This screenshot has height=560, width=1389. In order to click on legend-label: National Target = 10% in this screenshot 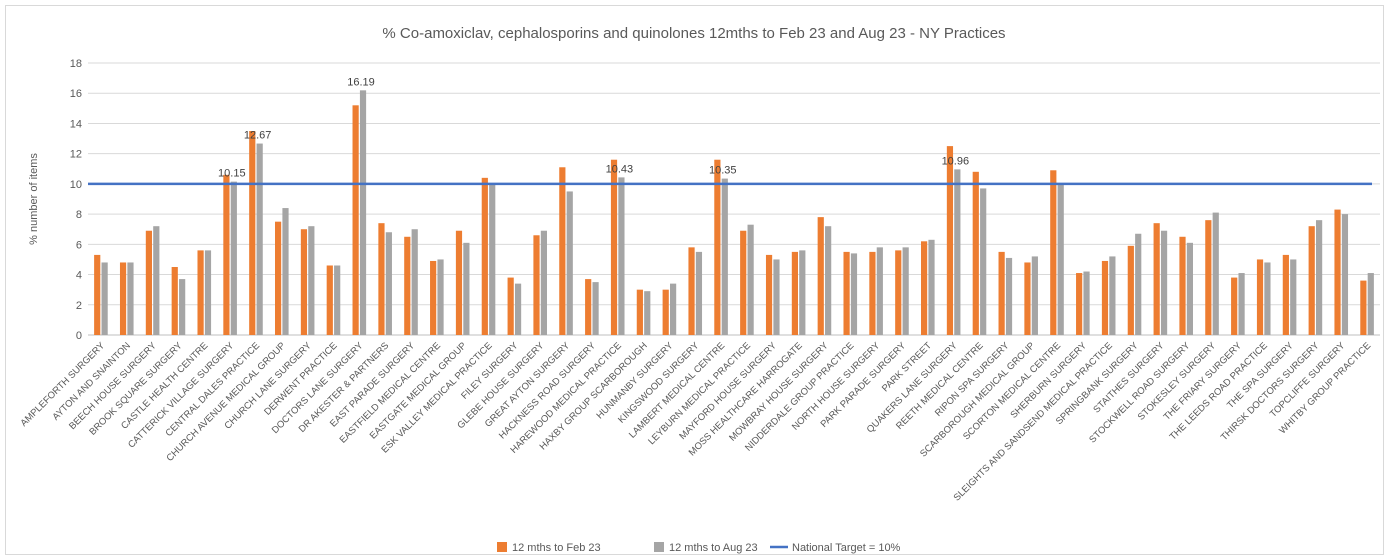, I will do `click(846, 548)`.